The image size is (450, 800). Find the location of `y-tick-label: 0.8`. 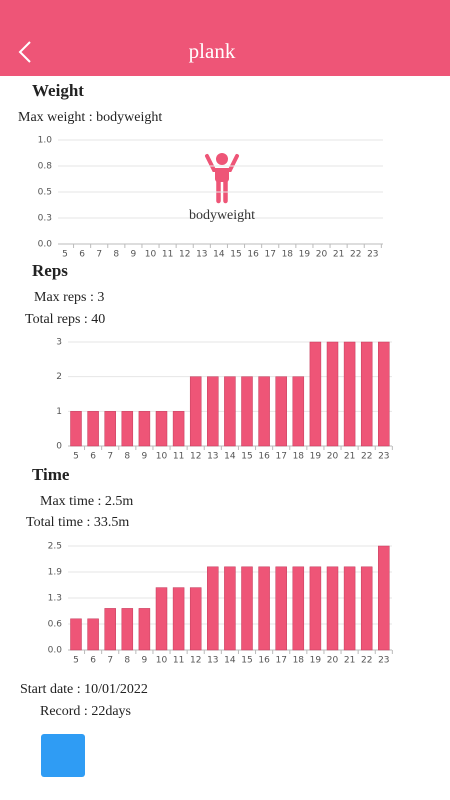

y-tick-label: 0.8 is located at coordinates (45, 167).